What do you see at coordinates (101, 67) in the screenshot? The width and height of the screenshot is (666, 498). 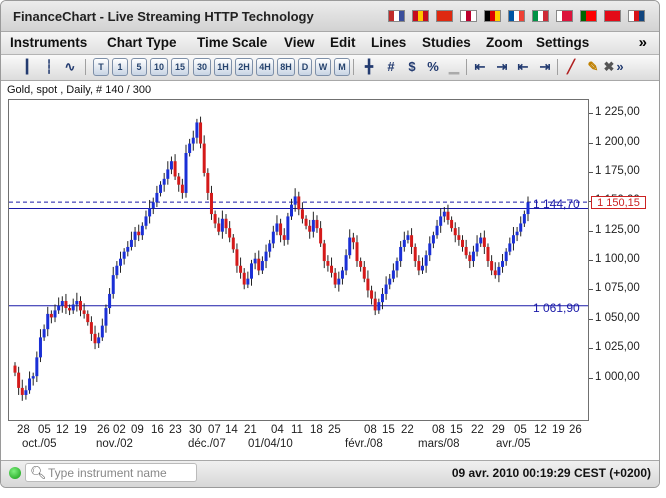 I see `timescale-button-t: T` at bounding box center [101, 67].